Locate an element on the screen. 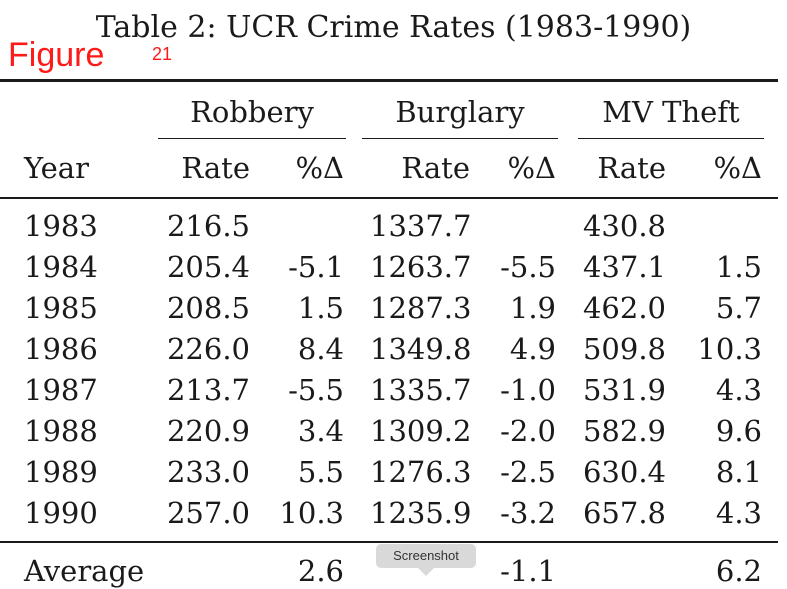 This screenshot has width=787, height=589. average-rule is located at coordinates (389, 542).